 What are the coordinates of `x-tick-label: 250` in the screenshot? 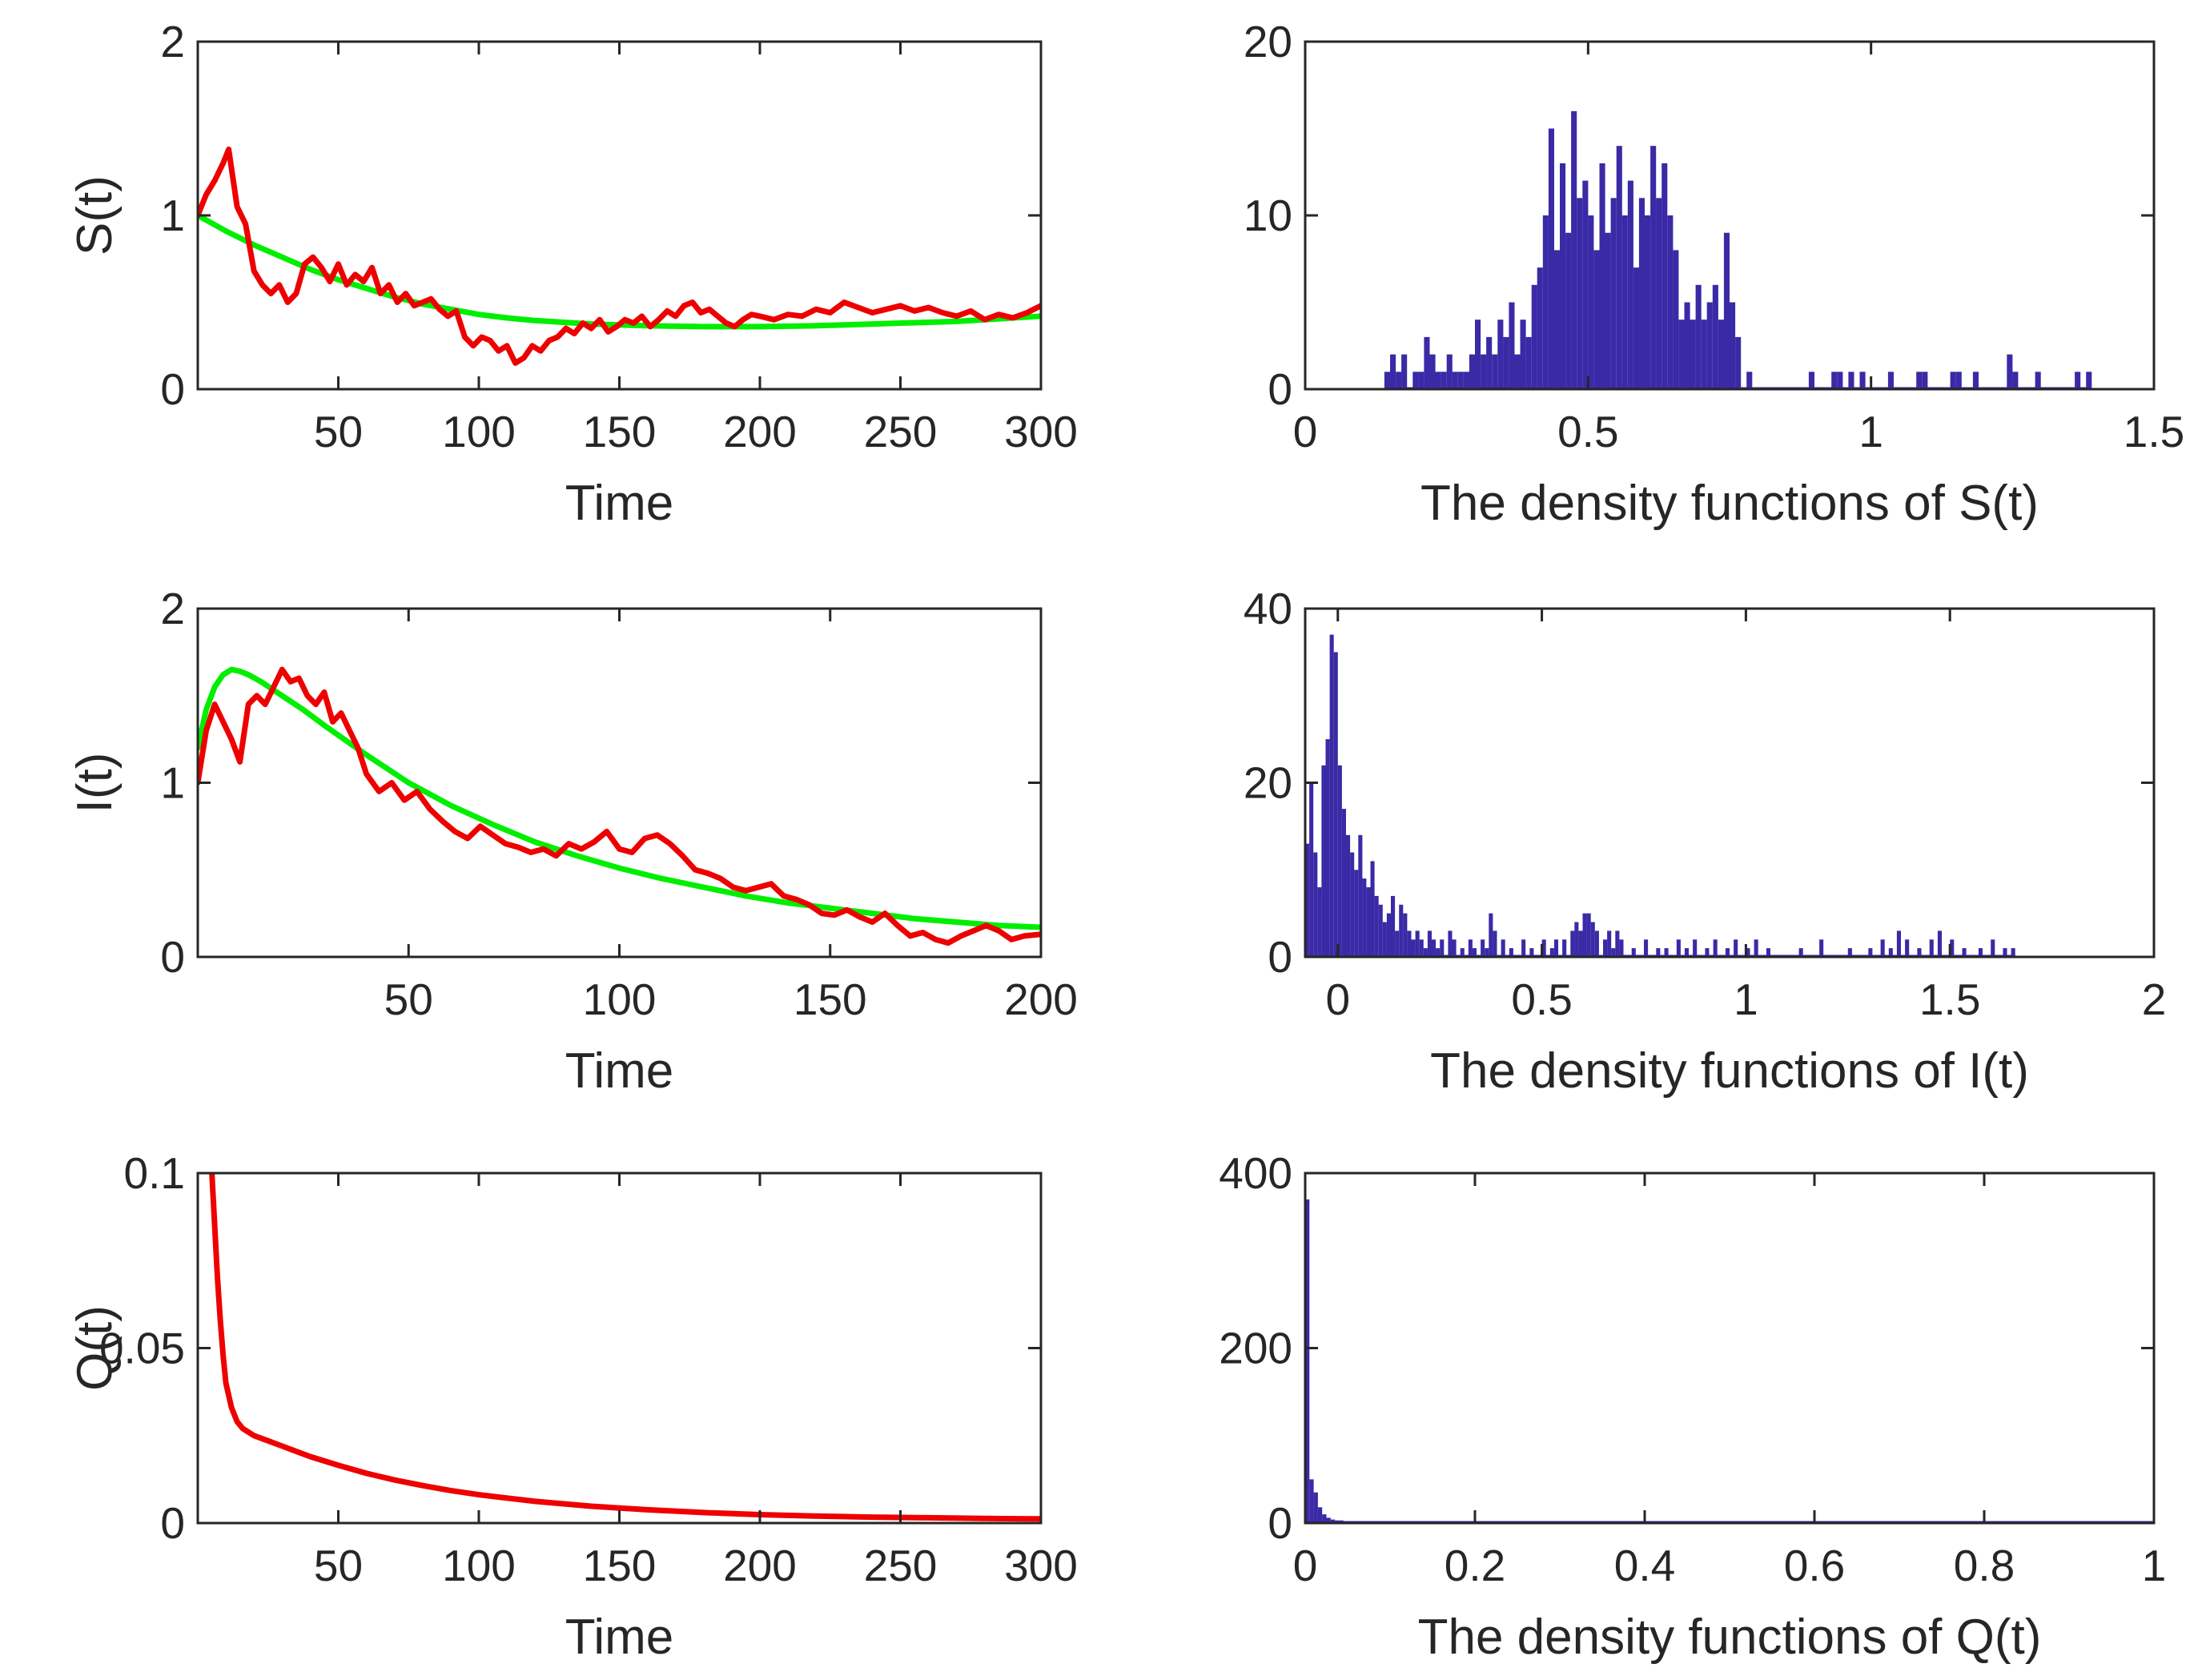 It's located at (901, 1565).